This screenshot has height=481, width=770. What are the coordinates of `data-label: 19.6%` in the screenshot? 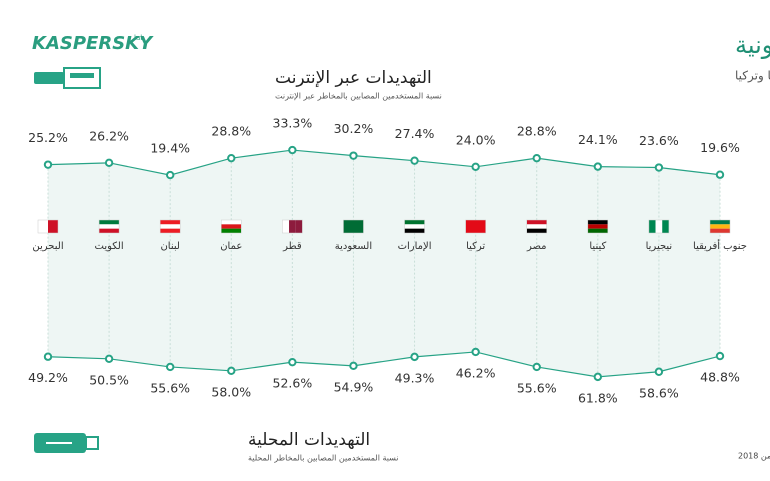 It's located at (720, 147).